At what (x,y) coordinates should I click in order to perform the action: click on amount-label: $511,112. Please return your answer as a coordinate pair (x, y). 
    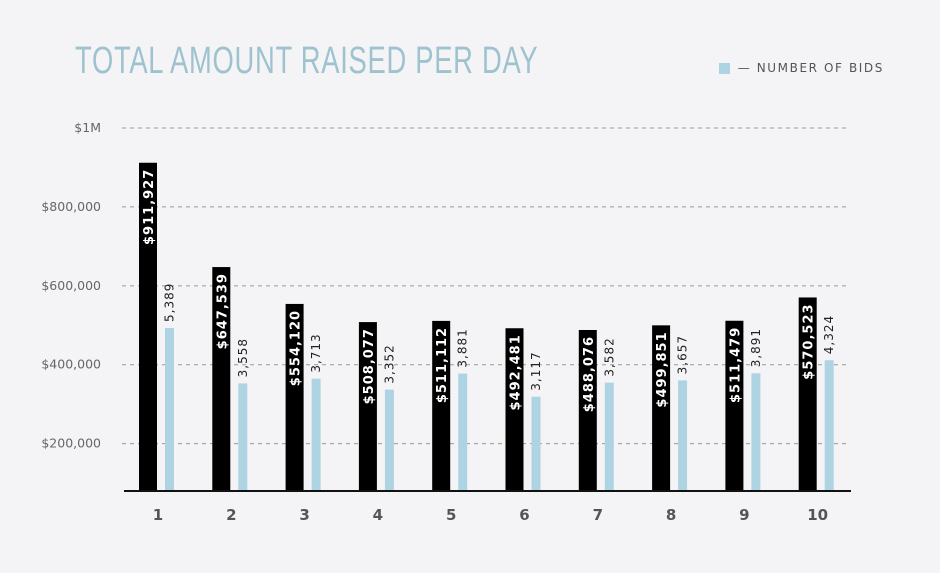
    Looking at the image, I should click on (442, 365).